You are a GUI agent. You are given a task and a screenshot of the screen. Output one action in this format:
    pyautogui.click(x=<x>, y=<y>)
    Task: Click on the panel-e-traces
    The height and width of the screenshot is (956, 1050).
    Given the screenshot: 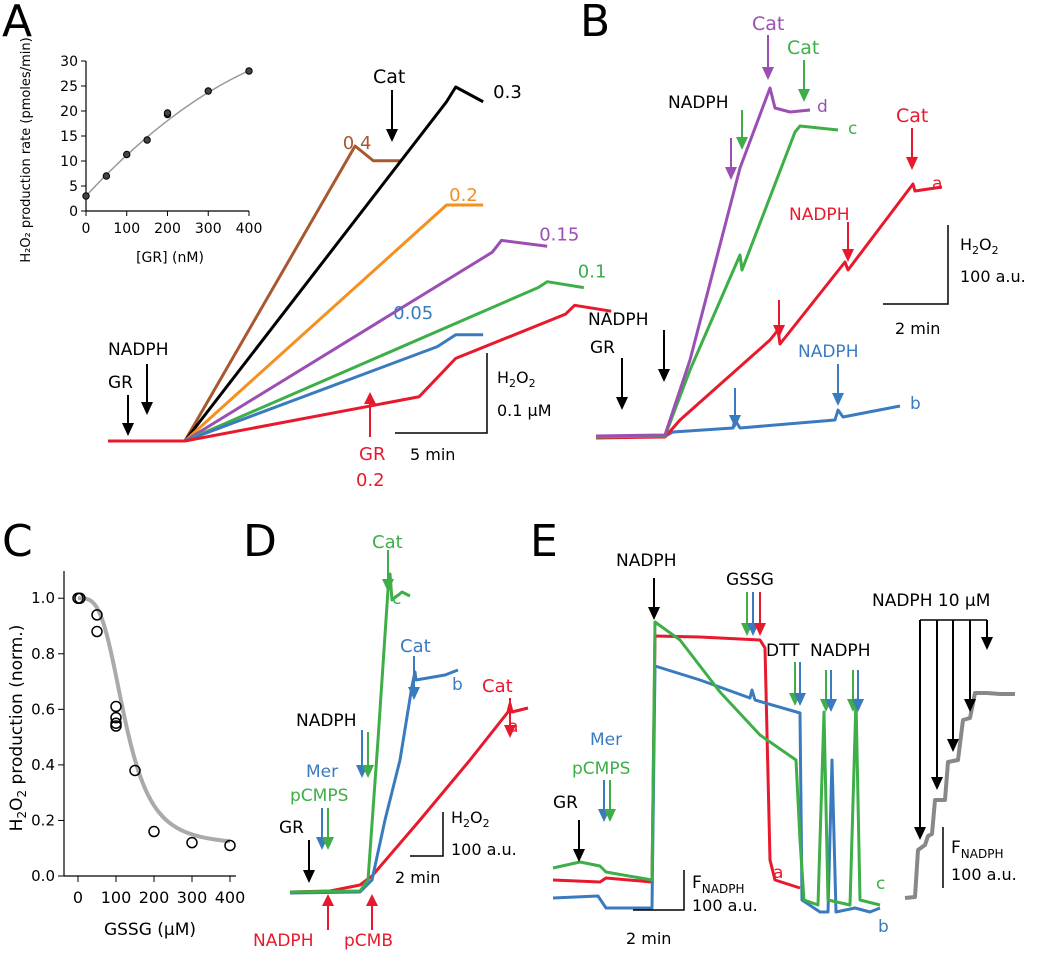 What is the action you would take?
    pyautogui.click(x=783, y=767)
    